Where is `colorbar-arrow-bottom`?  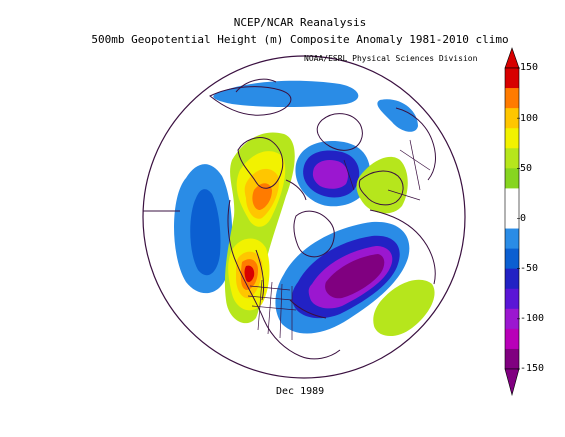 colorbar-arrow-bottom is located at coordinates (512, 382).